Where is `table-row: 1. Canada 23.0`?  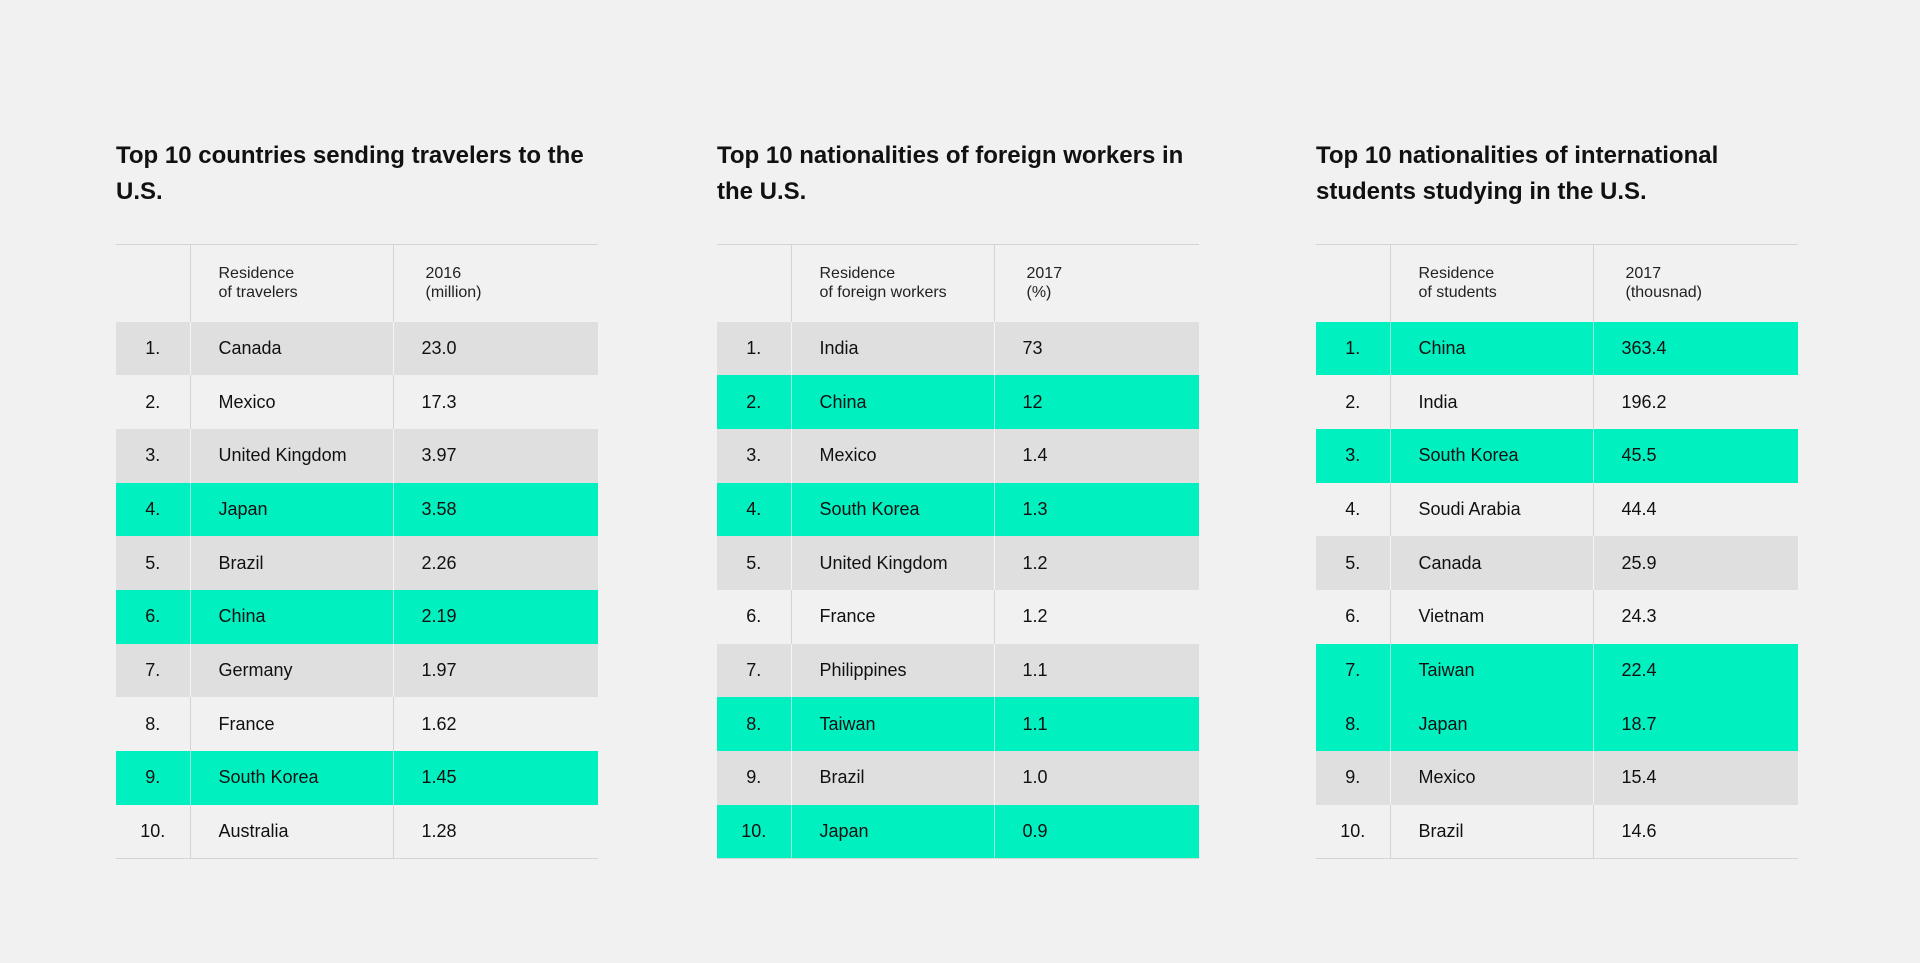 table-row: 1. Canada 23.0 is located at coordinates (357, 348).